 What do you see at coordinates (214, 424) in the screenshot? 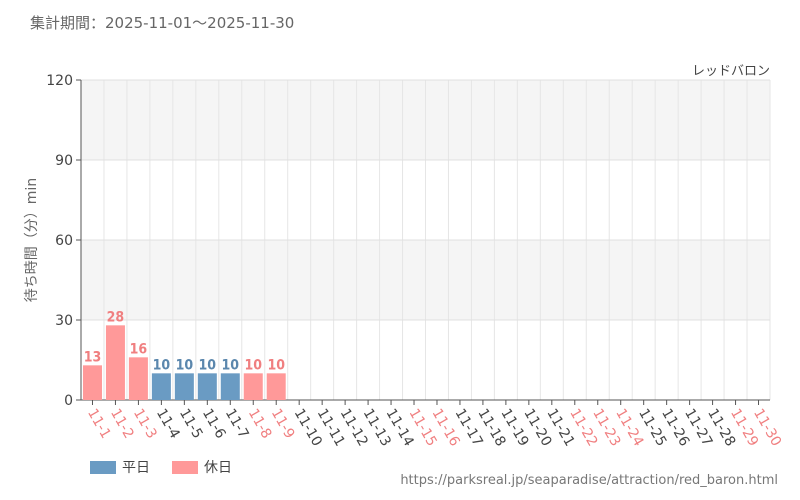
I see `x-tick-label: 11-6` at bounding box center [214, 424].